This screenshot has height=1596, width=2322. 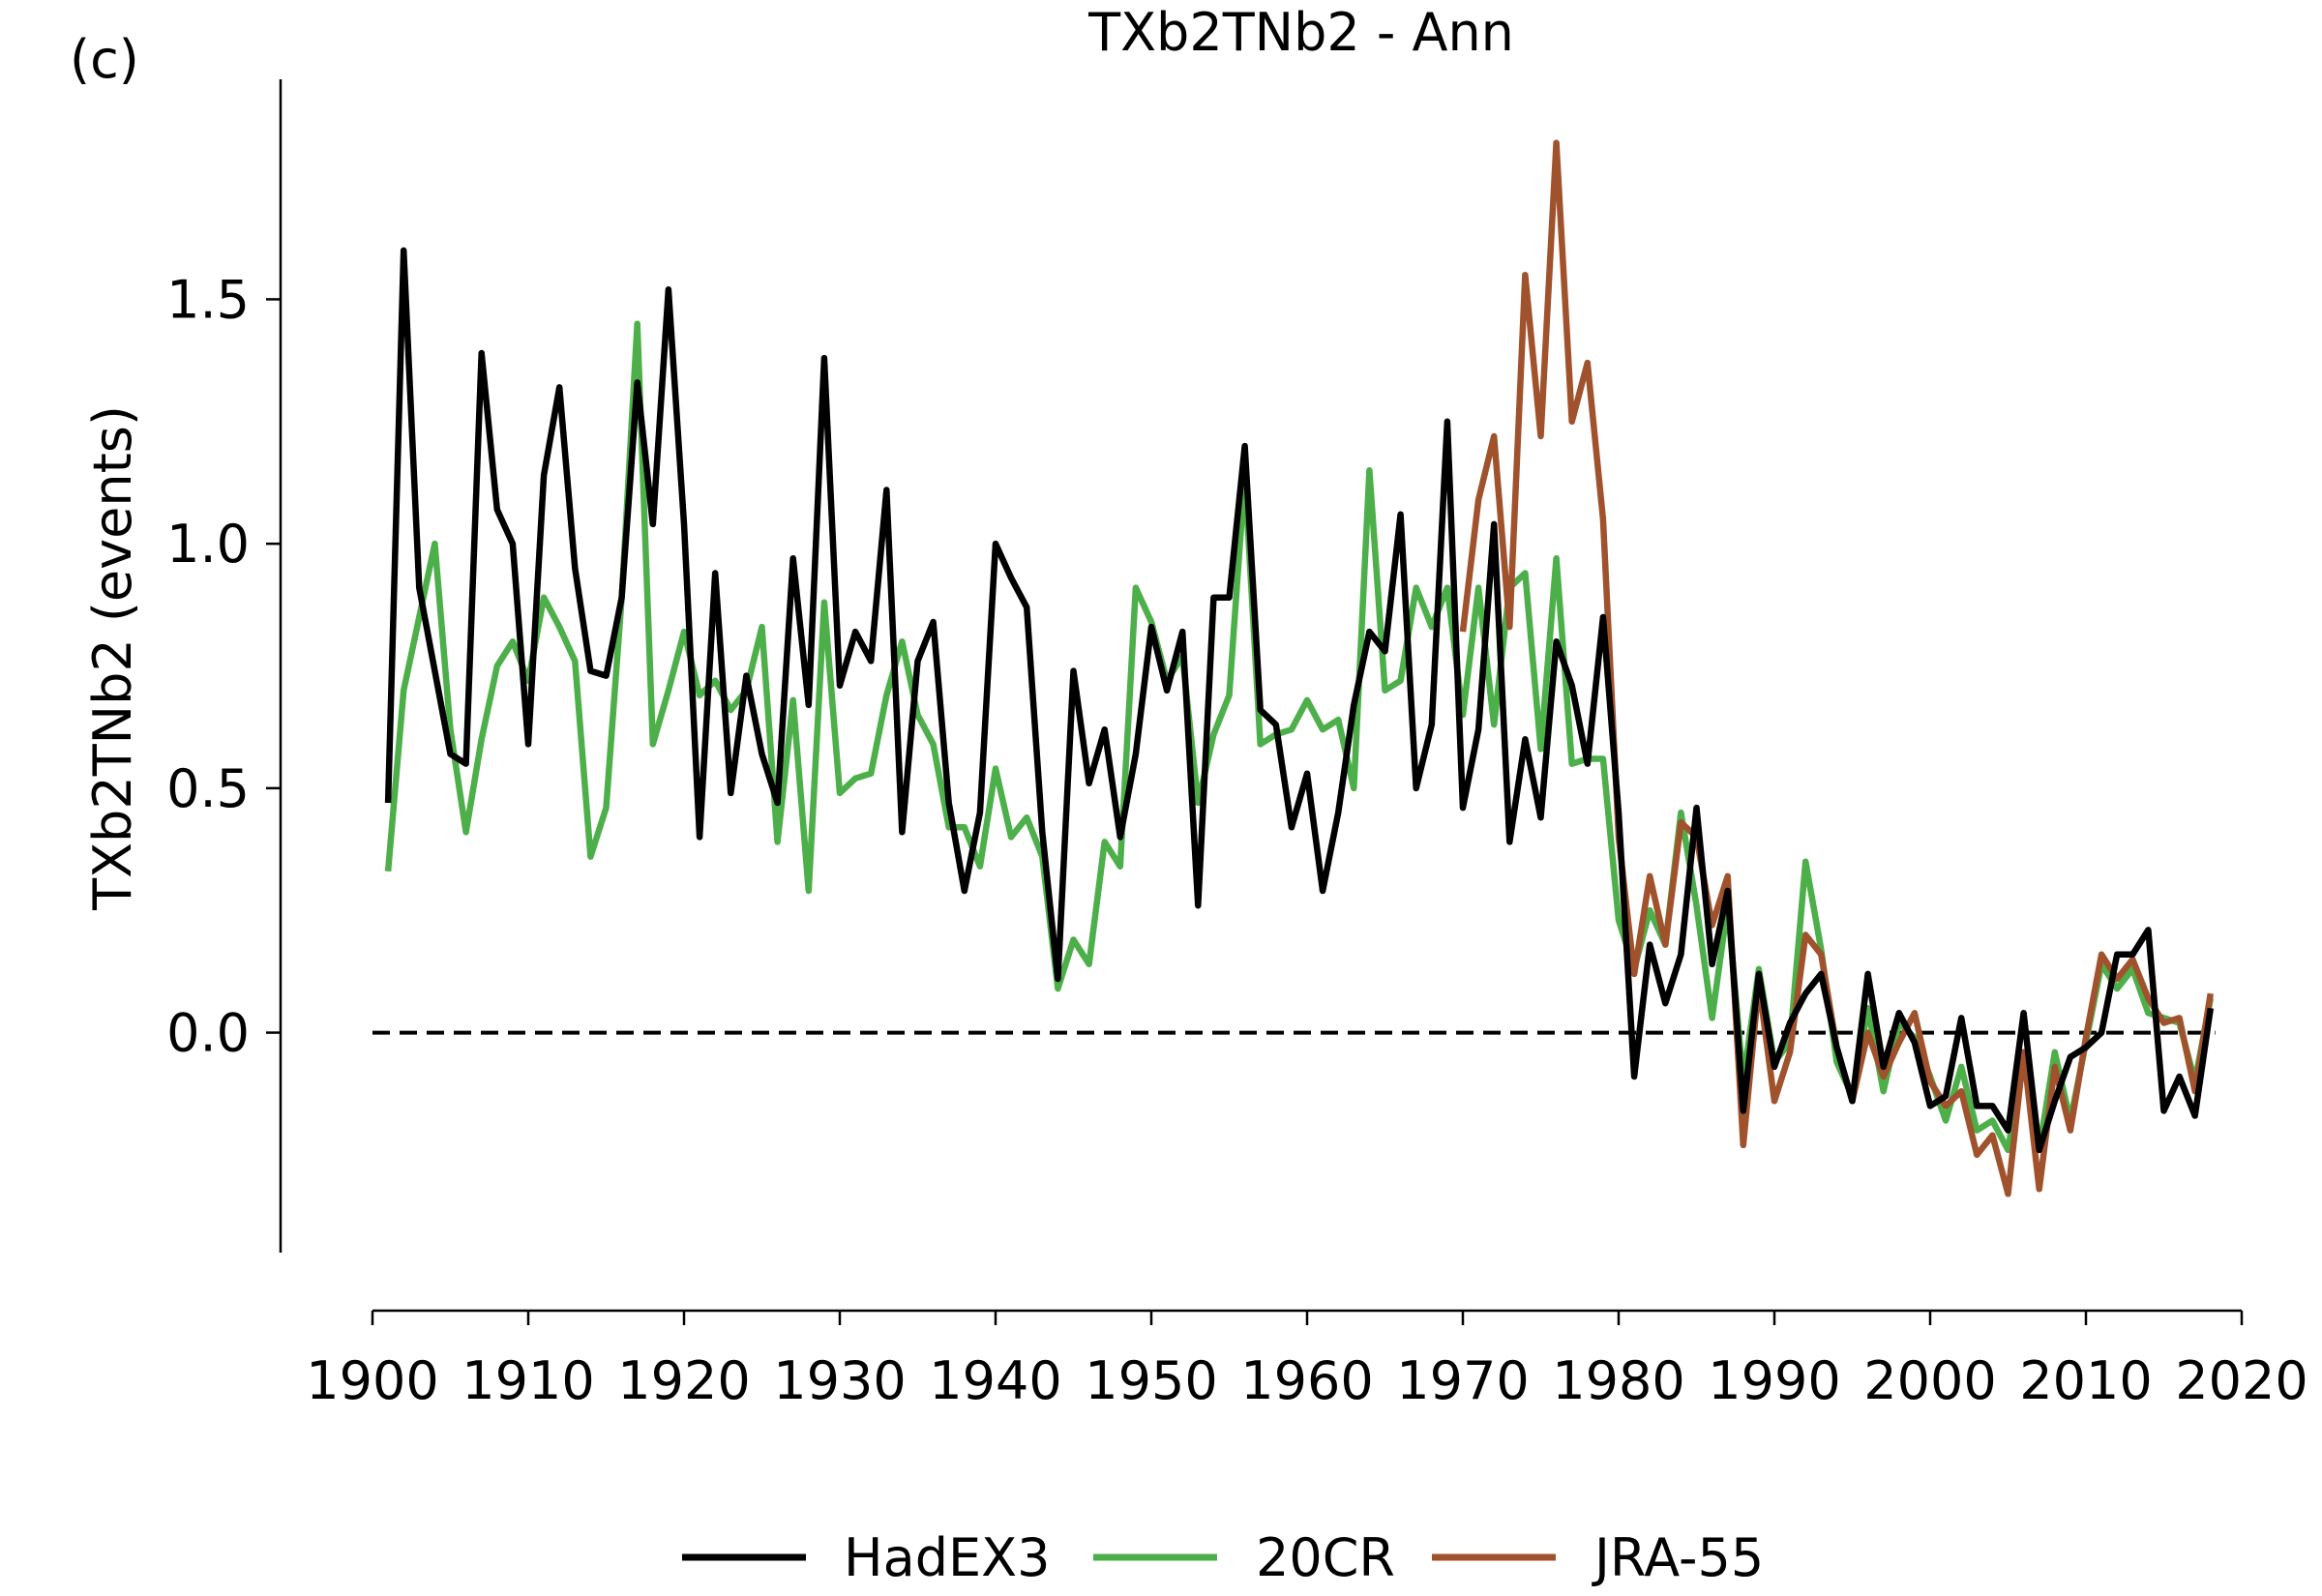 I want to click on legend-label: 20CR, so click(x=1325, y=1557).